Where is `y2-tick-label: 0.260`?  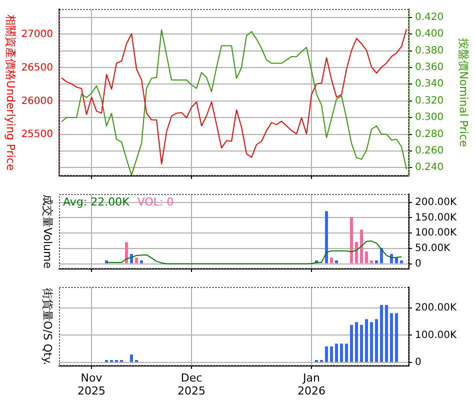
y2-tick-label: 0.260 is located at coordinates (429, 151).